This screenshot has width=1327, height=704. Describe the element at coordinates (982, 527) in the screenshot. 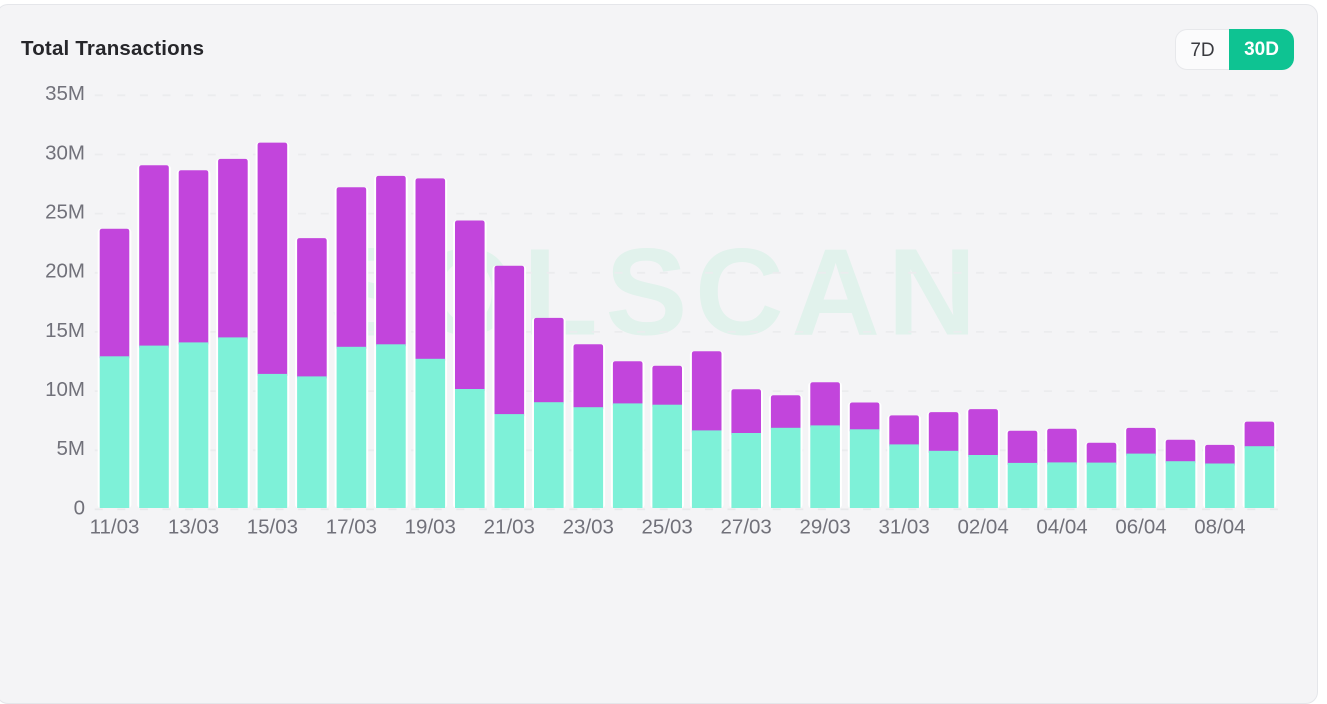

I see `svg-text: 02/04` at that location.